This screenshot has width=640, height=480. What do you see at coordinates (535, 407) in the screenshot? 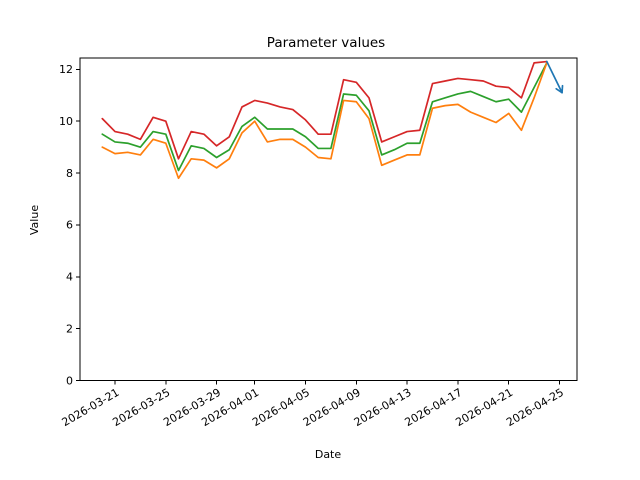
I see `x-tick-label: 2026-04-25` at bounding box center [535, 407].